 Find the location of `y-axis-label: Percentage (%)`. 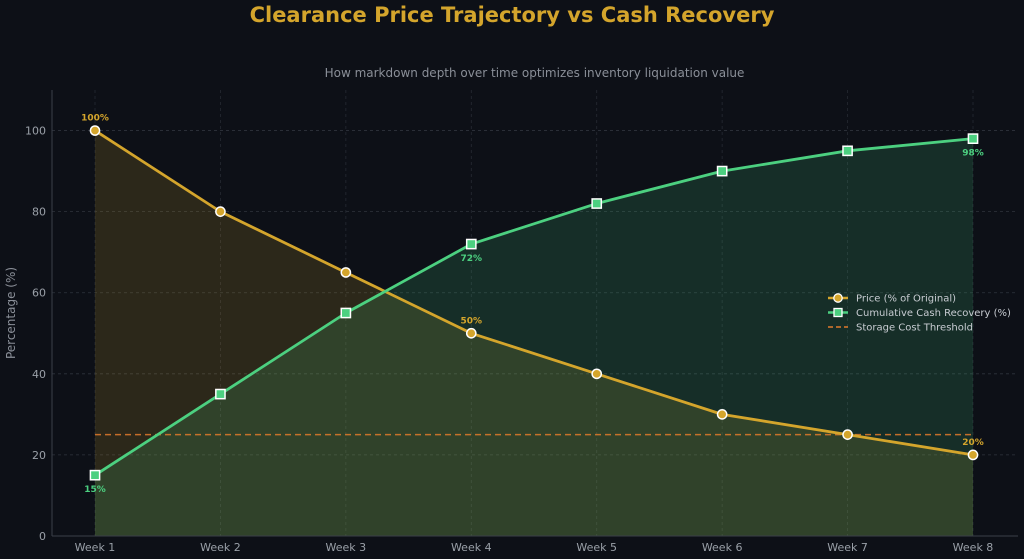

y-axis-label: Percentage (%) is located at coordinates (11, 313).